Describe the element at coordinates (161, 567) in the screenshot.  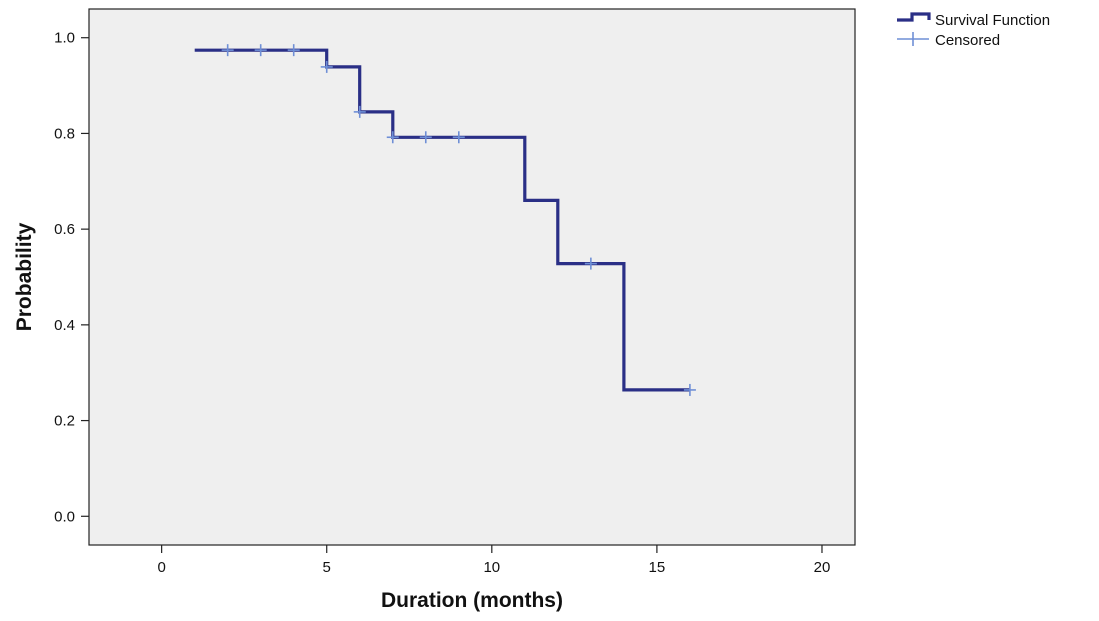
I see `x-tick-label: 0` at that location.